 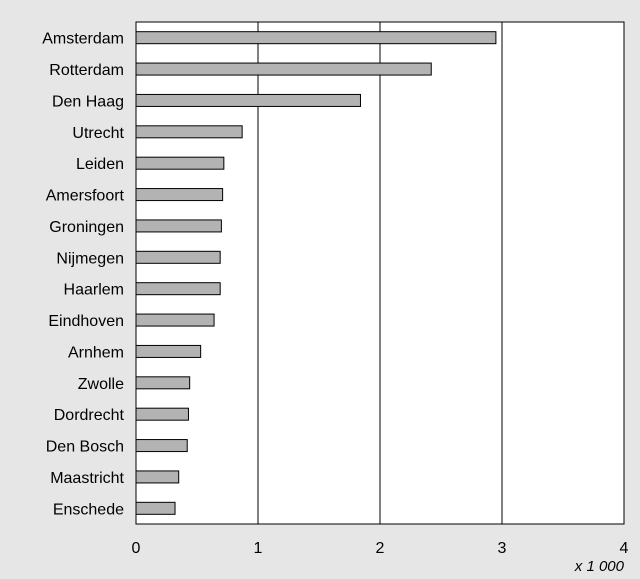 I want to click on x-tick-label: 3, so click(x=502, y=548).